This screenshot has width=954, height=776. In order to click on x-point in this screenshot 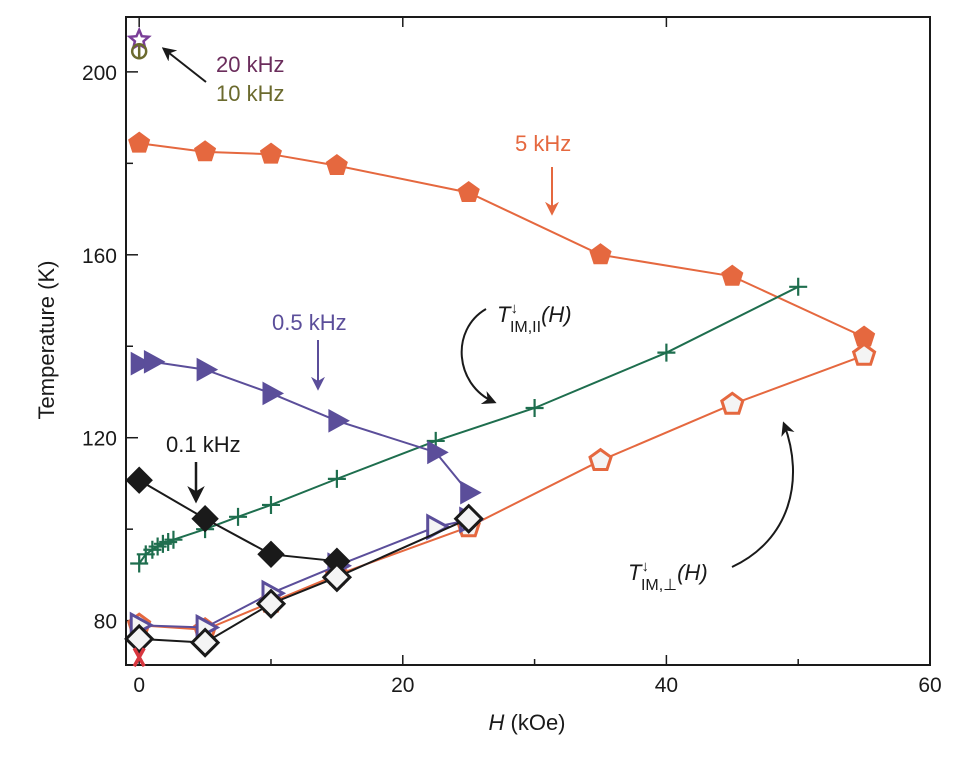, I will do `click(139, 657)`.